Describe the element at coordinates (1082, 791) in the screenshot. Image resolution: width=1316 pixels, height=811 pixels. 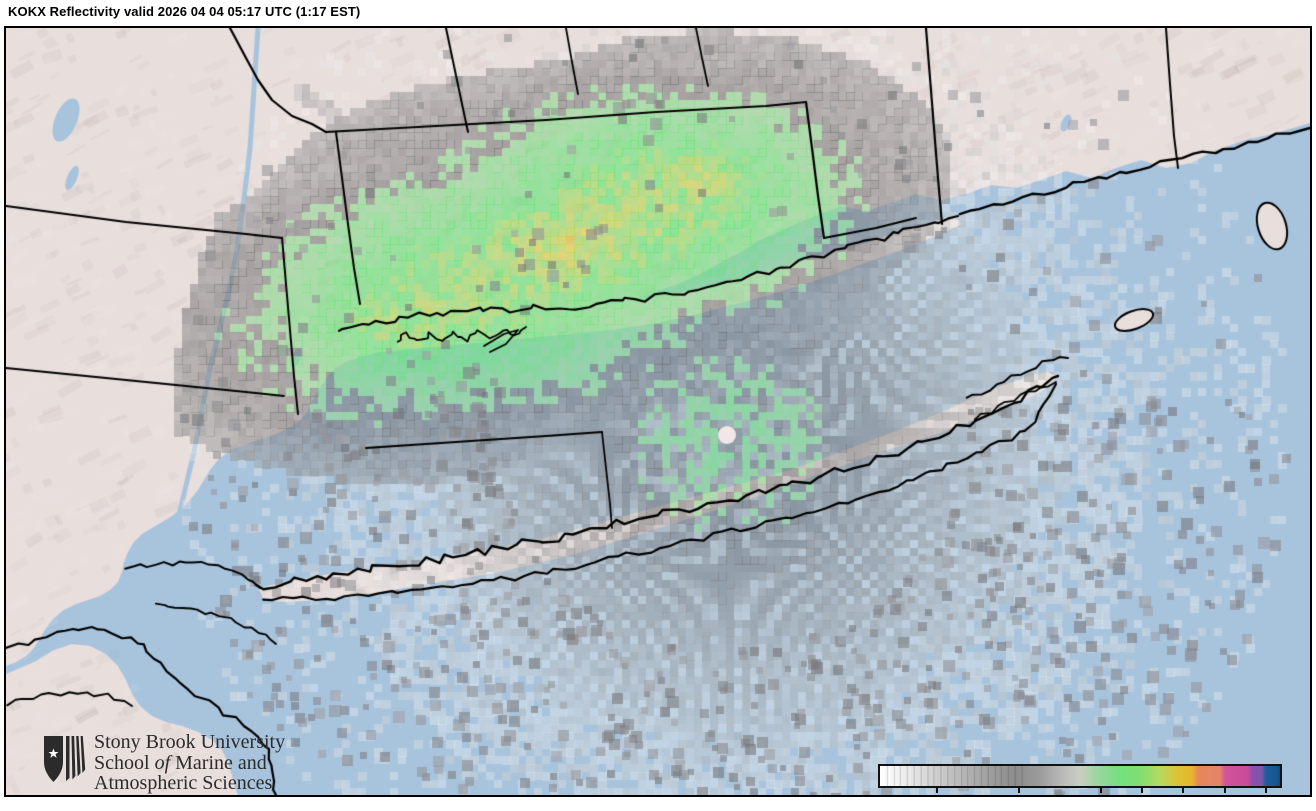
I see `colorbar-tick-axis: 0 20 40 50 60 70 80` at that location.